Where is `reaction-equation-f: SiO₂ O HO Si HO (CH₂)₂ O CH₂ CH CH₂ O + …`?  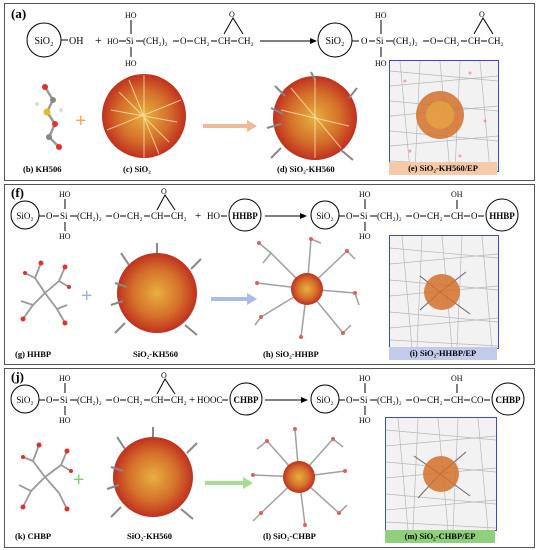
reaction-equation-f: SiO₂ O HO Si HO (CH₂)₂ O CH₂ CH CH₂ O + … is located at coordinates (264, 214).